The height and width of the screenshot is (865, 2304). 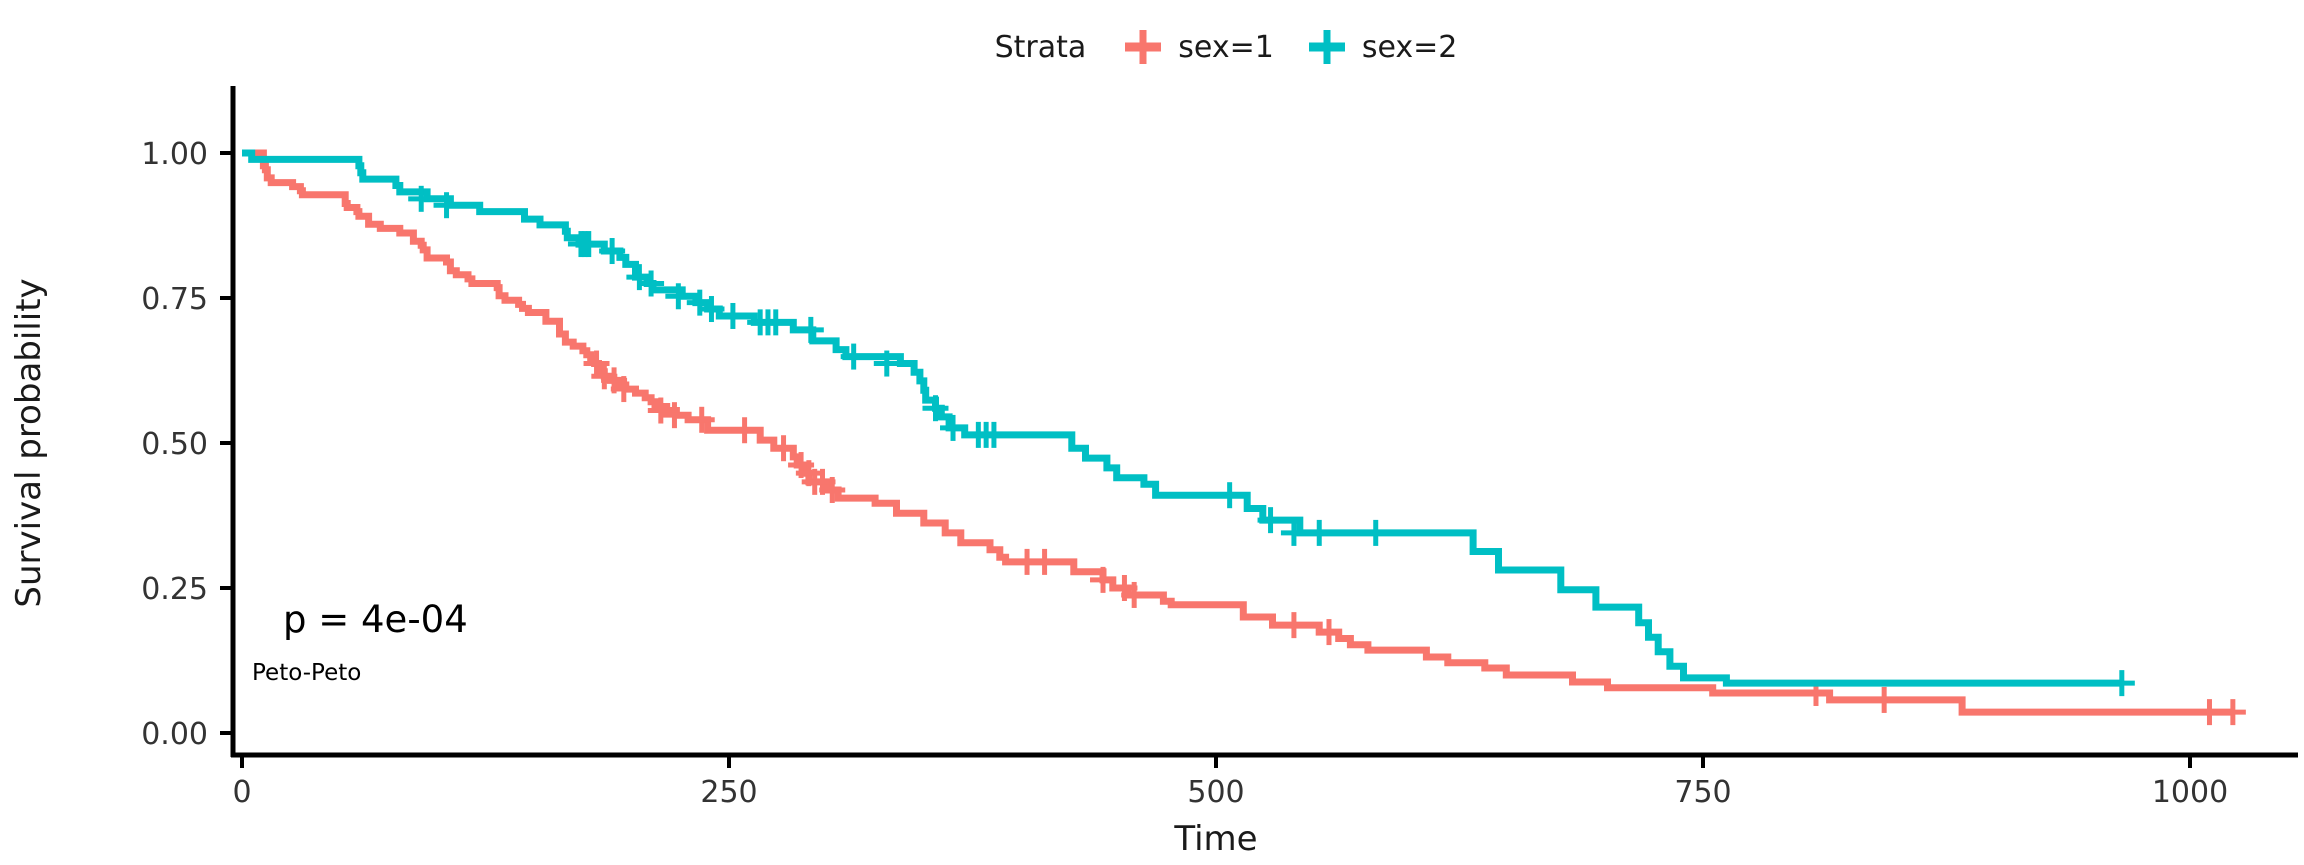 What do you see at coordinates (1702, 792) in the screenshot?
I see `x-tick-label: 750` at bounding box center [1702, 792].